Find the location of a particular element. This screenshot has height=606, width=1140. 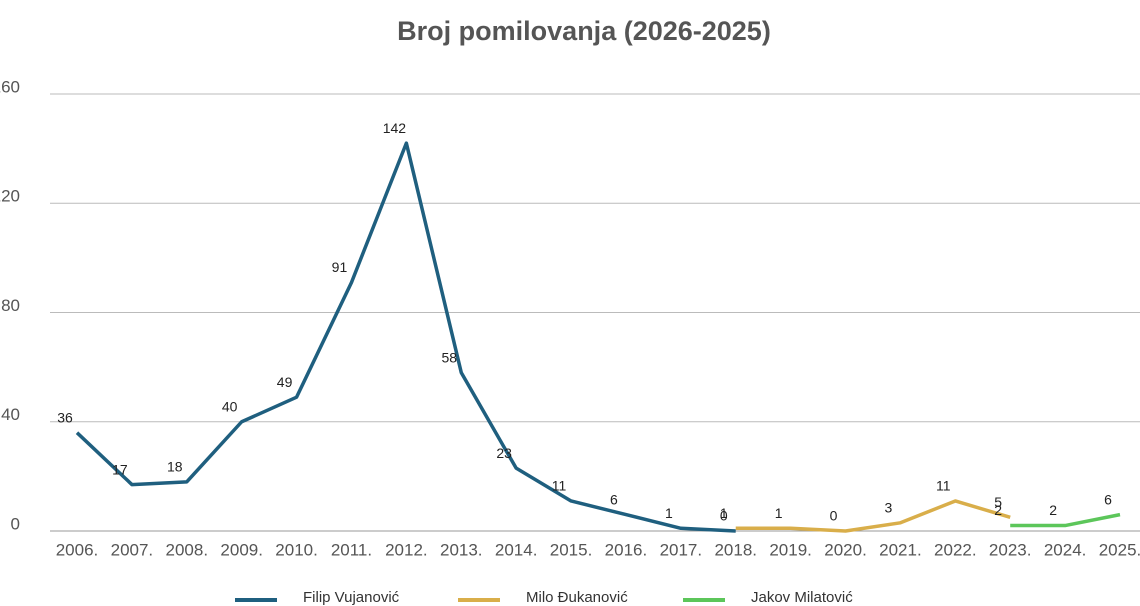

data-label: 142 is located at coordinates (395, 128).